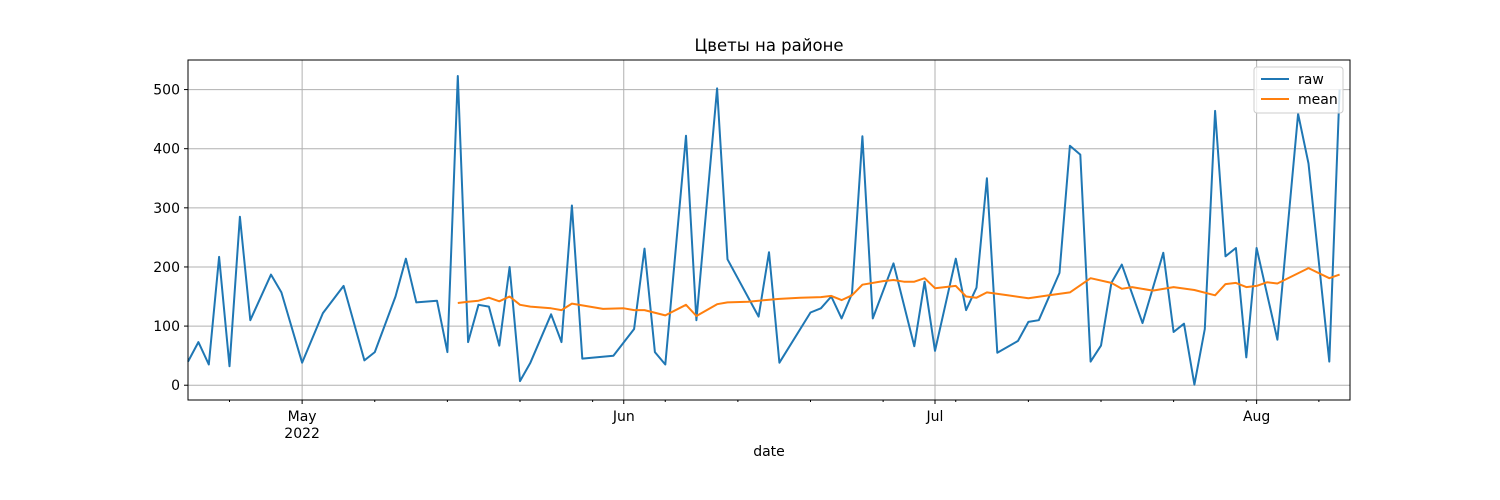  I want to click on x-axis-label: date, so click(769, 452).